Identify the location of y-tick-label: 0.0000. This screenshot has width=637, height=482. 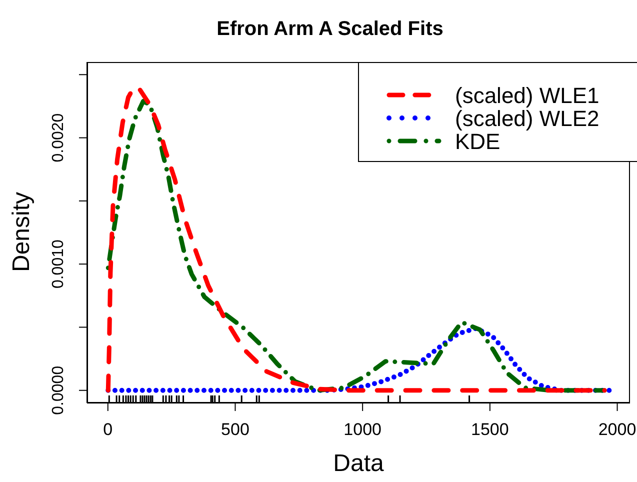
(58, 390).